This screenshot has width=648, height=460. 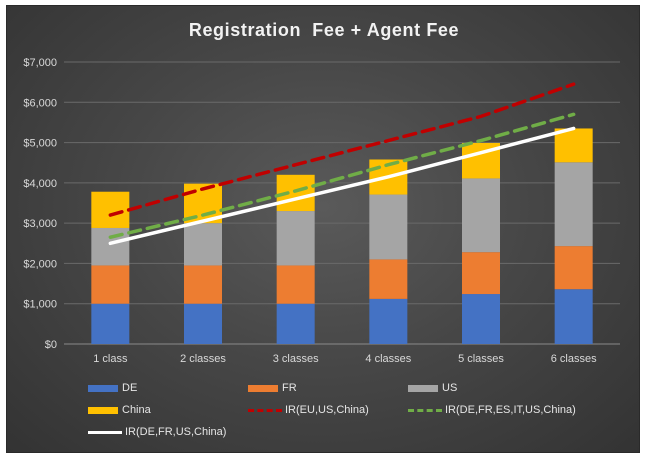 What do you see at coordinates (40, 184) in the screenshot?
I see `y-tick-label: $4,000` at bounding box center [40, 184].